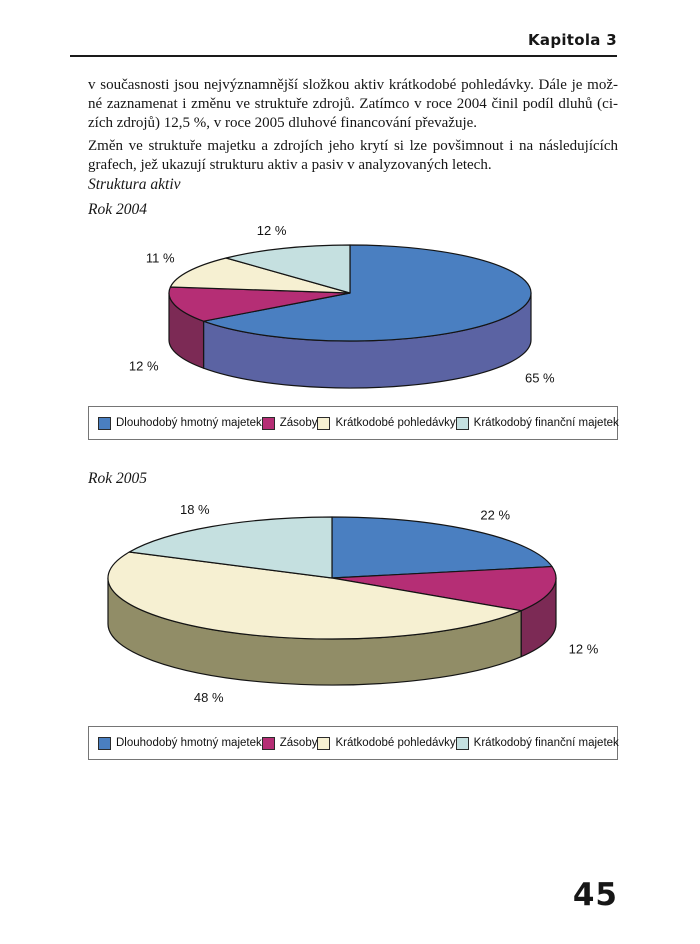 This screenshot has height=944, width=700. Describe the element at coordinates (209, 697) in the screenshot. I see `pie-value-label: 48 %` at that location.